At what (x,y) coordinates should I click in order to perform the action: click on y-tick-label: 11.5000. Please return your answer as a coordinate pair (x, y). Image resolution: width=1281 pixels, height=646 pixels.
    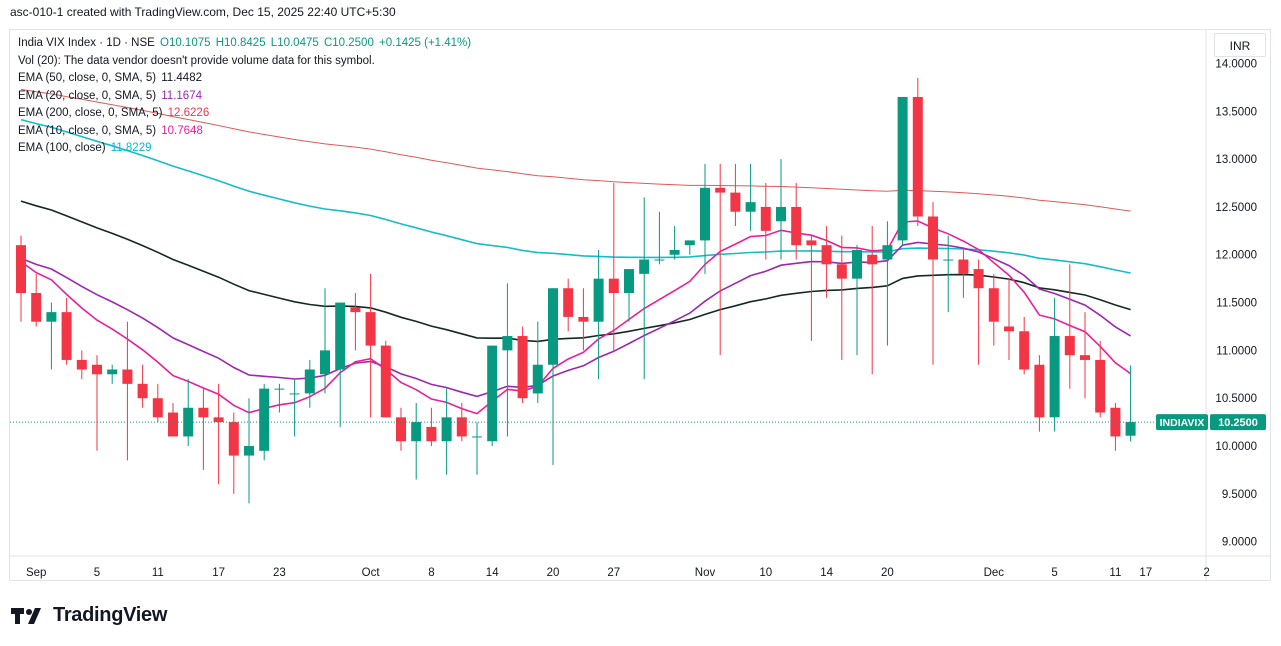
    Looking at the image, I should click on (1236, 304).